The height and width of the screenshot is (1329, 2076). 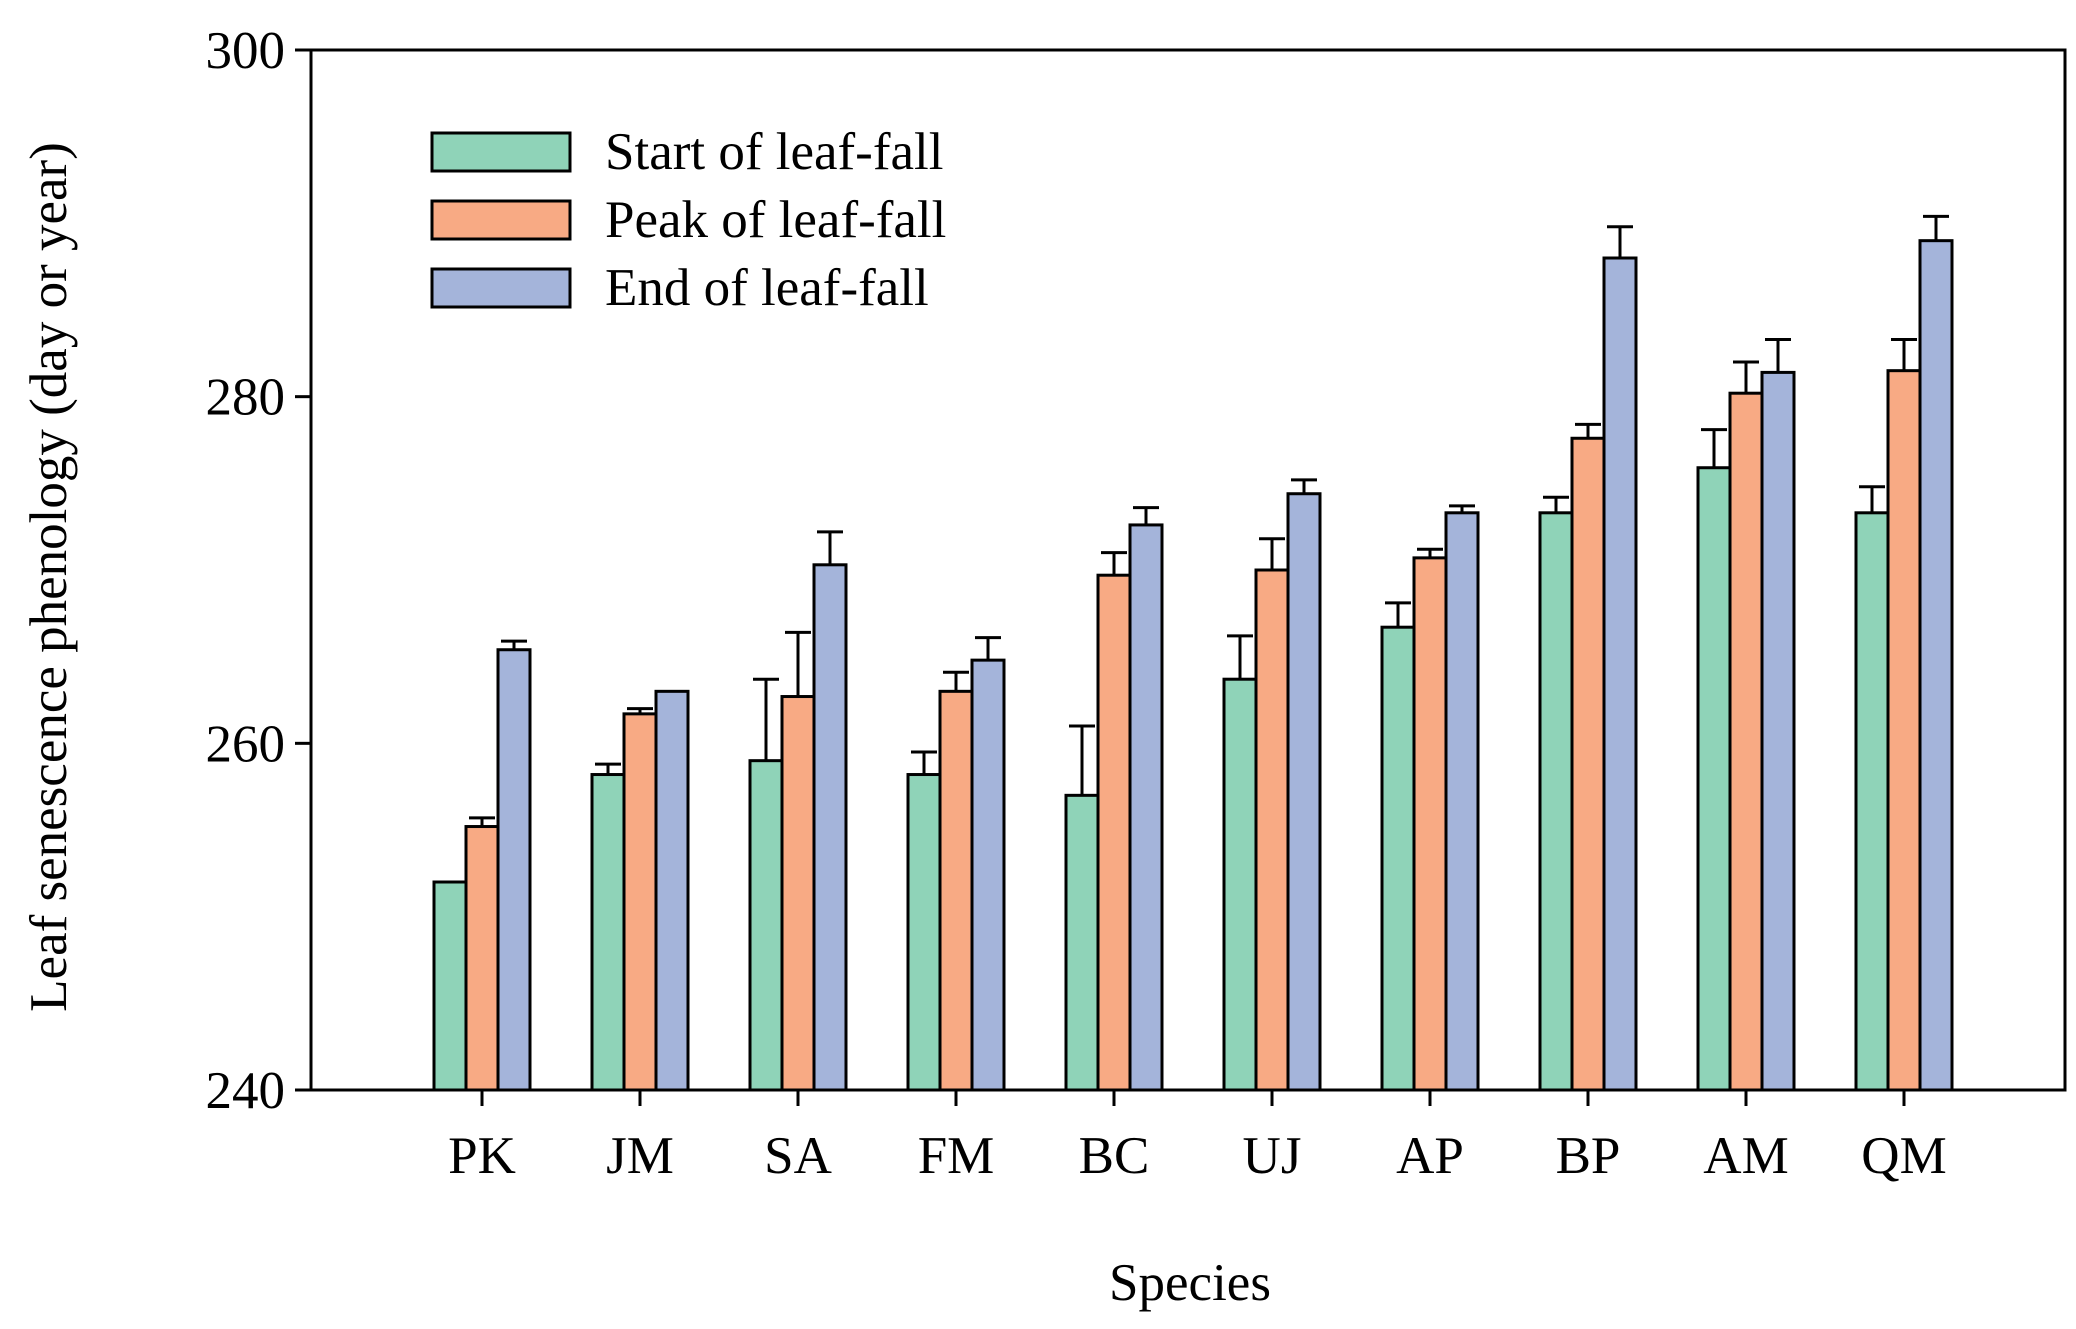 What do you see at coordinates (767, 288) in the screenshot?
I see `legend-label-series-3: End of leaf-fall` at bounding box center [767, 288].